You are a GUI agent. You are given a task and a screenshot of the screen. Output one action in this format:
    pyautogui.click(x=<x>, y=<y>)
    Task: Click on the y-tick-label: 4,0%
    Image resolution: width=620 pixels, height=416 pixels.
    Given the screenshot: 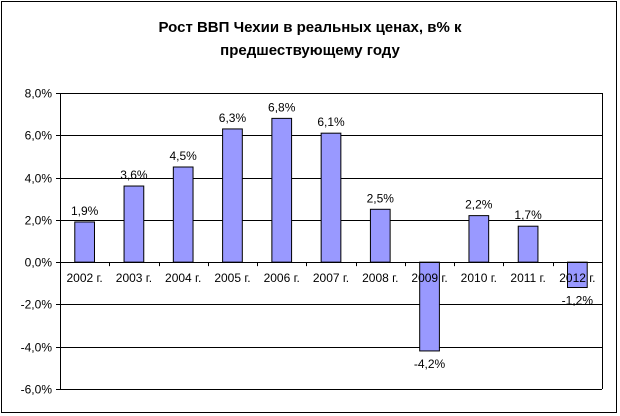 What is the action you would take?
    pyautogui.click(x=39, y=179)
    